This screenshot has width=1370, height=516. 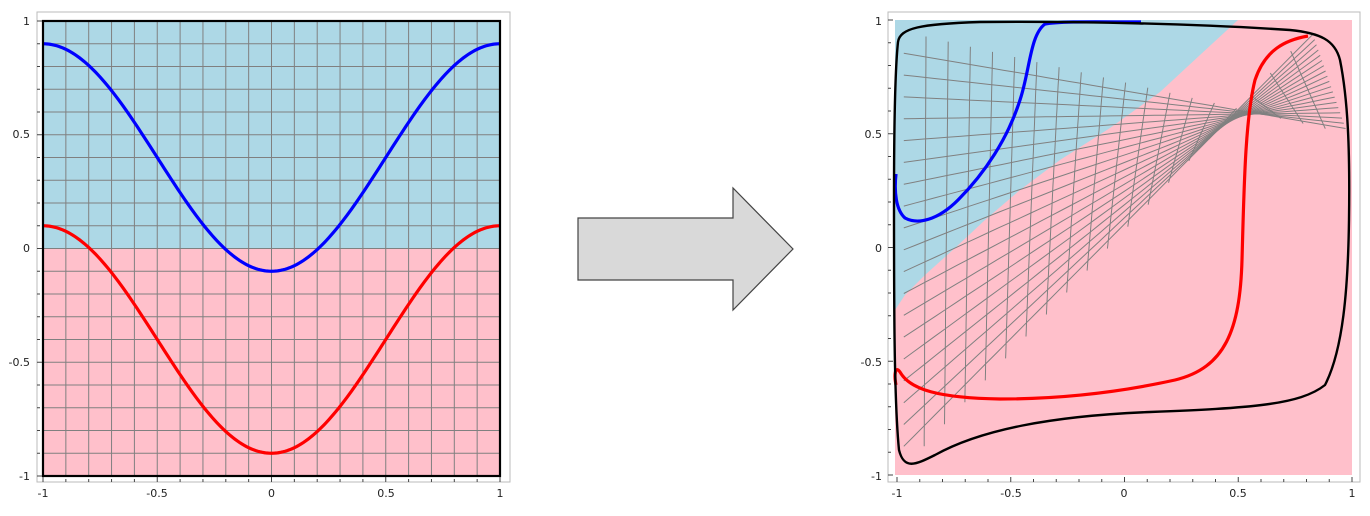 What do you see at coordinates (271, 157) in the screenshot?
I see `left-blue-curve` at bounding box center [271, 157].